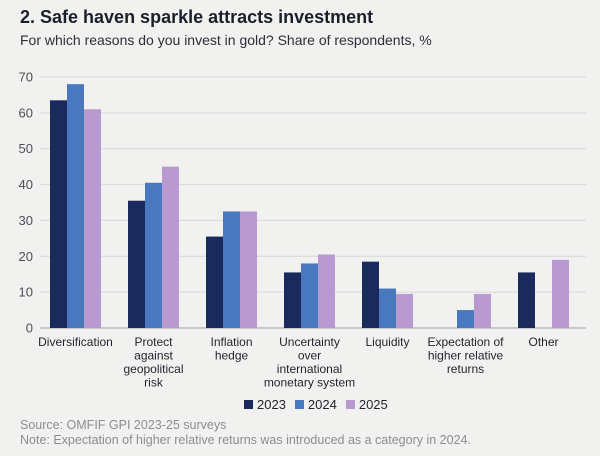 The width and height of the screenshot is (600, 456). I want to click on category-label-line: Liquidity, so click(387, 342).